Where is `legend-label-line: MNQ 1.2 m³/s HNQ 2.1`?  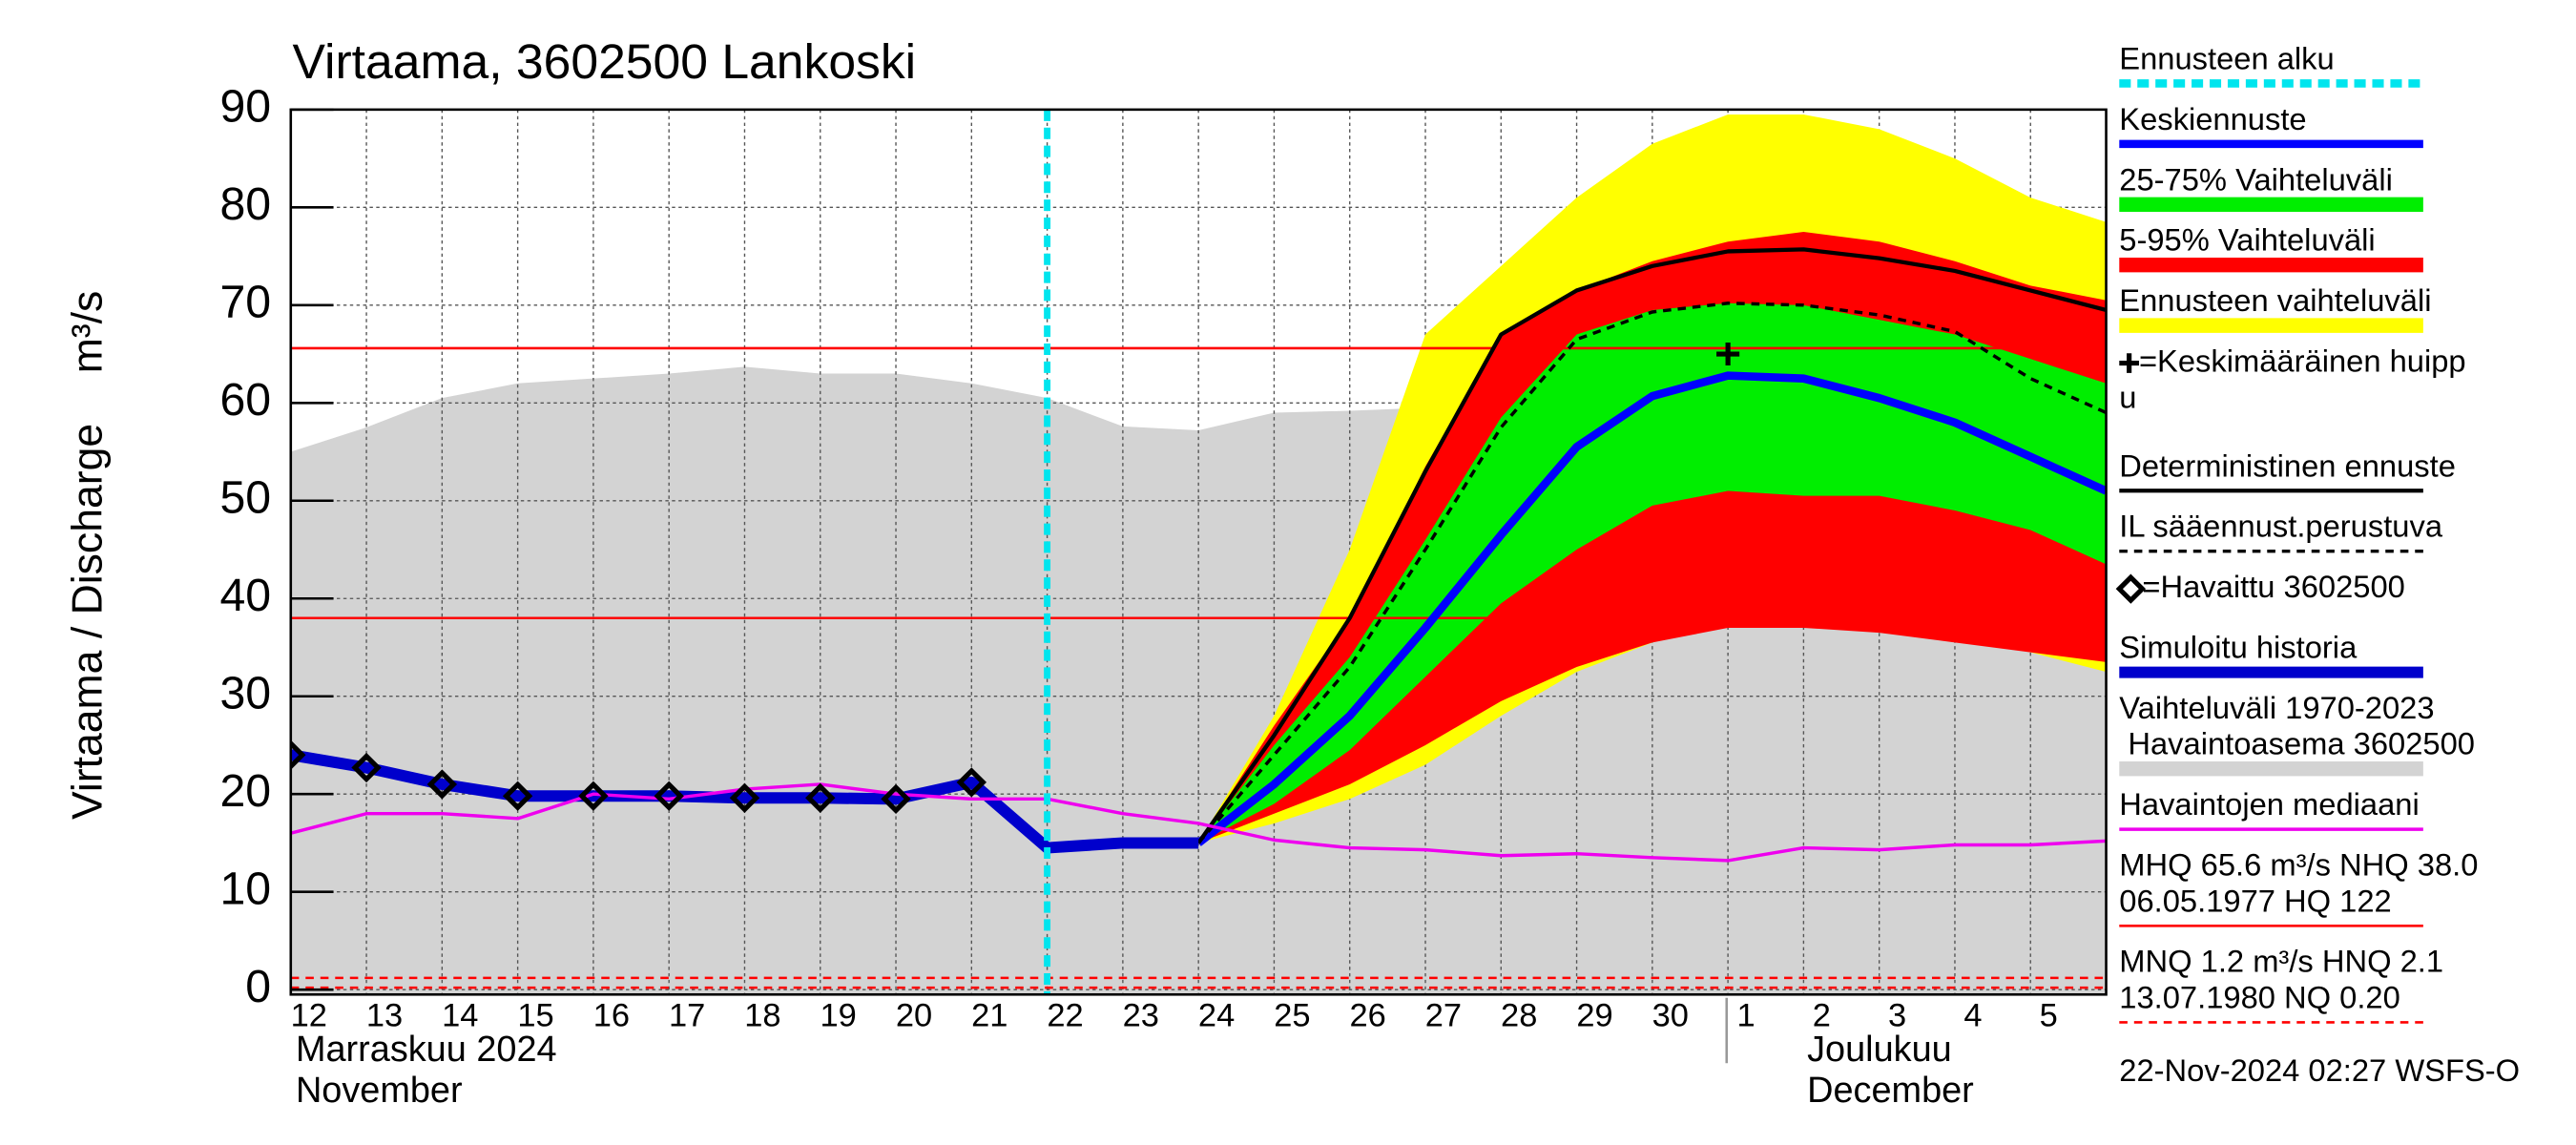
legend-label-line: MNQ 1.2 m³/s HNQ 2.1 is located at coordinates (2281, 961).